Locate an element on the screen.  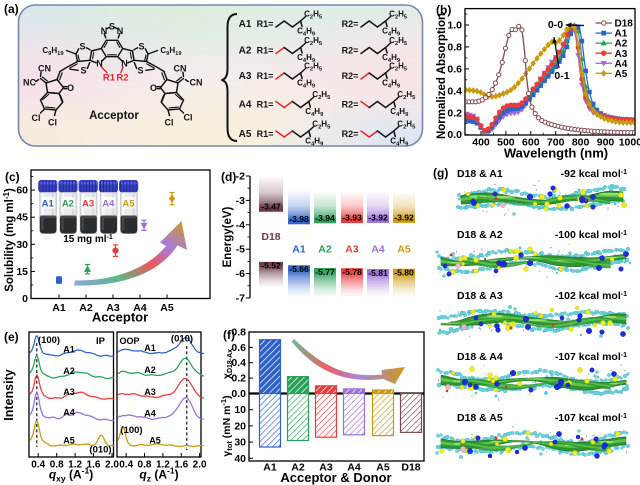
svg-text: 700 is located at coordinates (556, 143).